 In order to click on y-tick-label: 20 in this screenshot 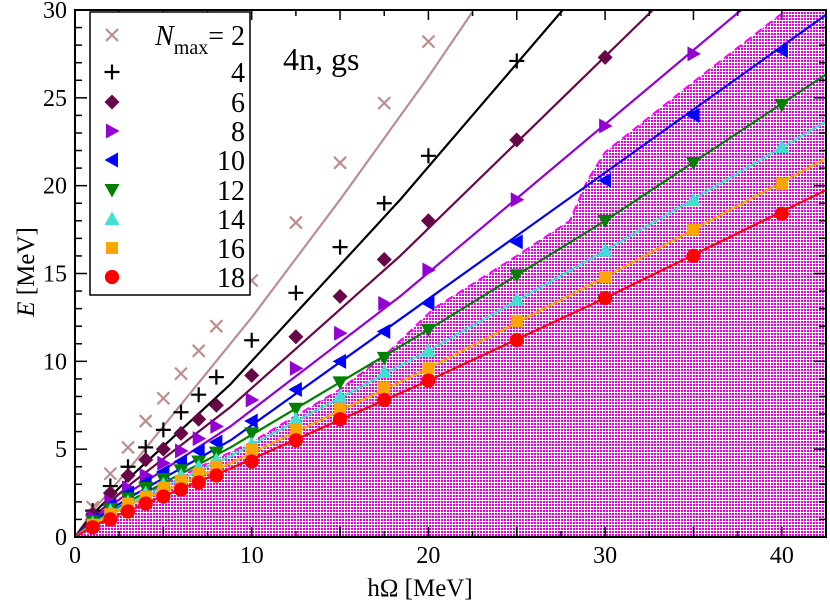, I will do `click(55, 187)`.